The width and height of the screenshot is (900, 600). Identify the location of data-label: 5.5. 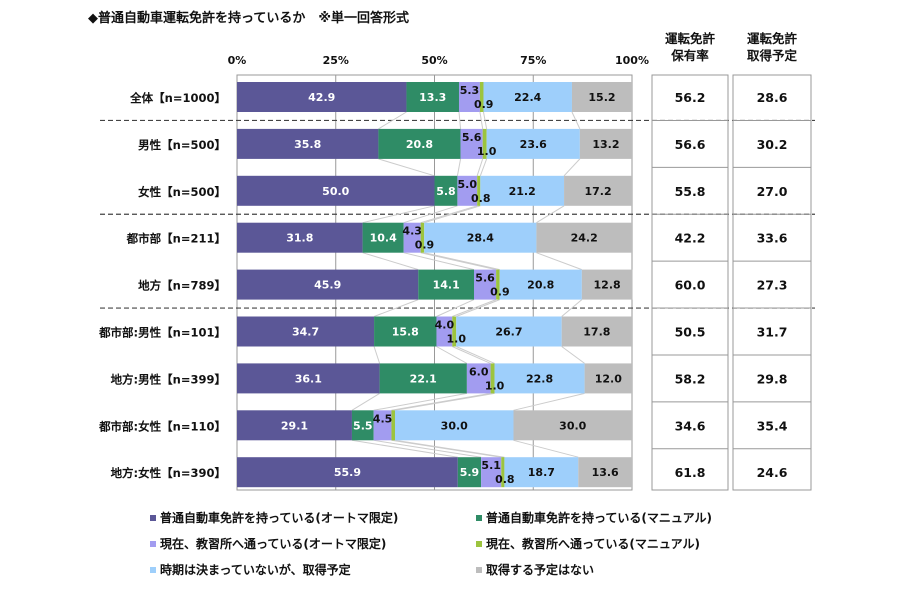
(363, 425).